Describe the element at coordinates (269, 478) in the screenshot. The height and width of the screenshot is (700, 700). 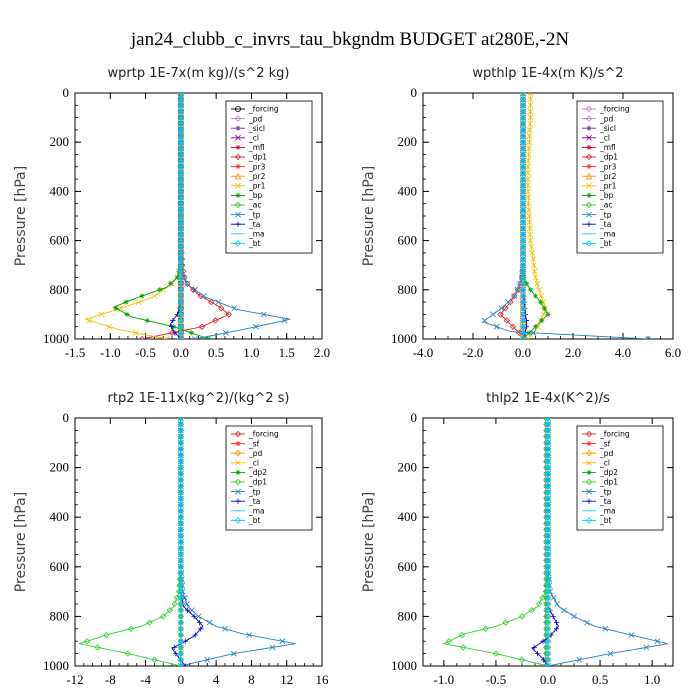
I see `legend-box` at that location.